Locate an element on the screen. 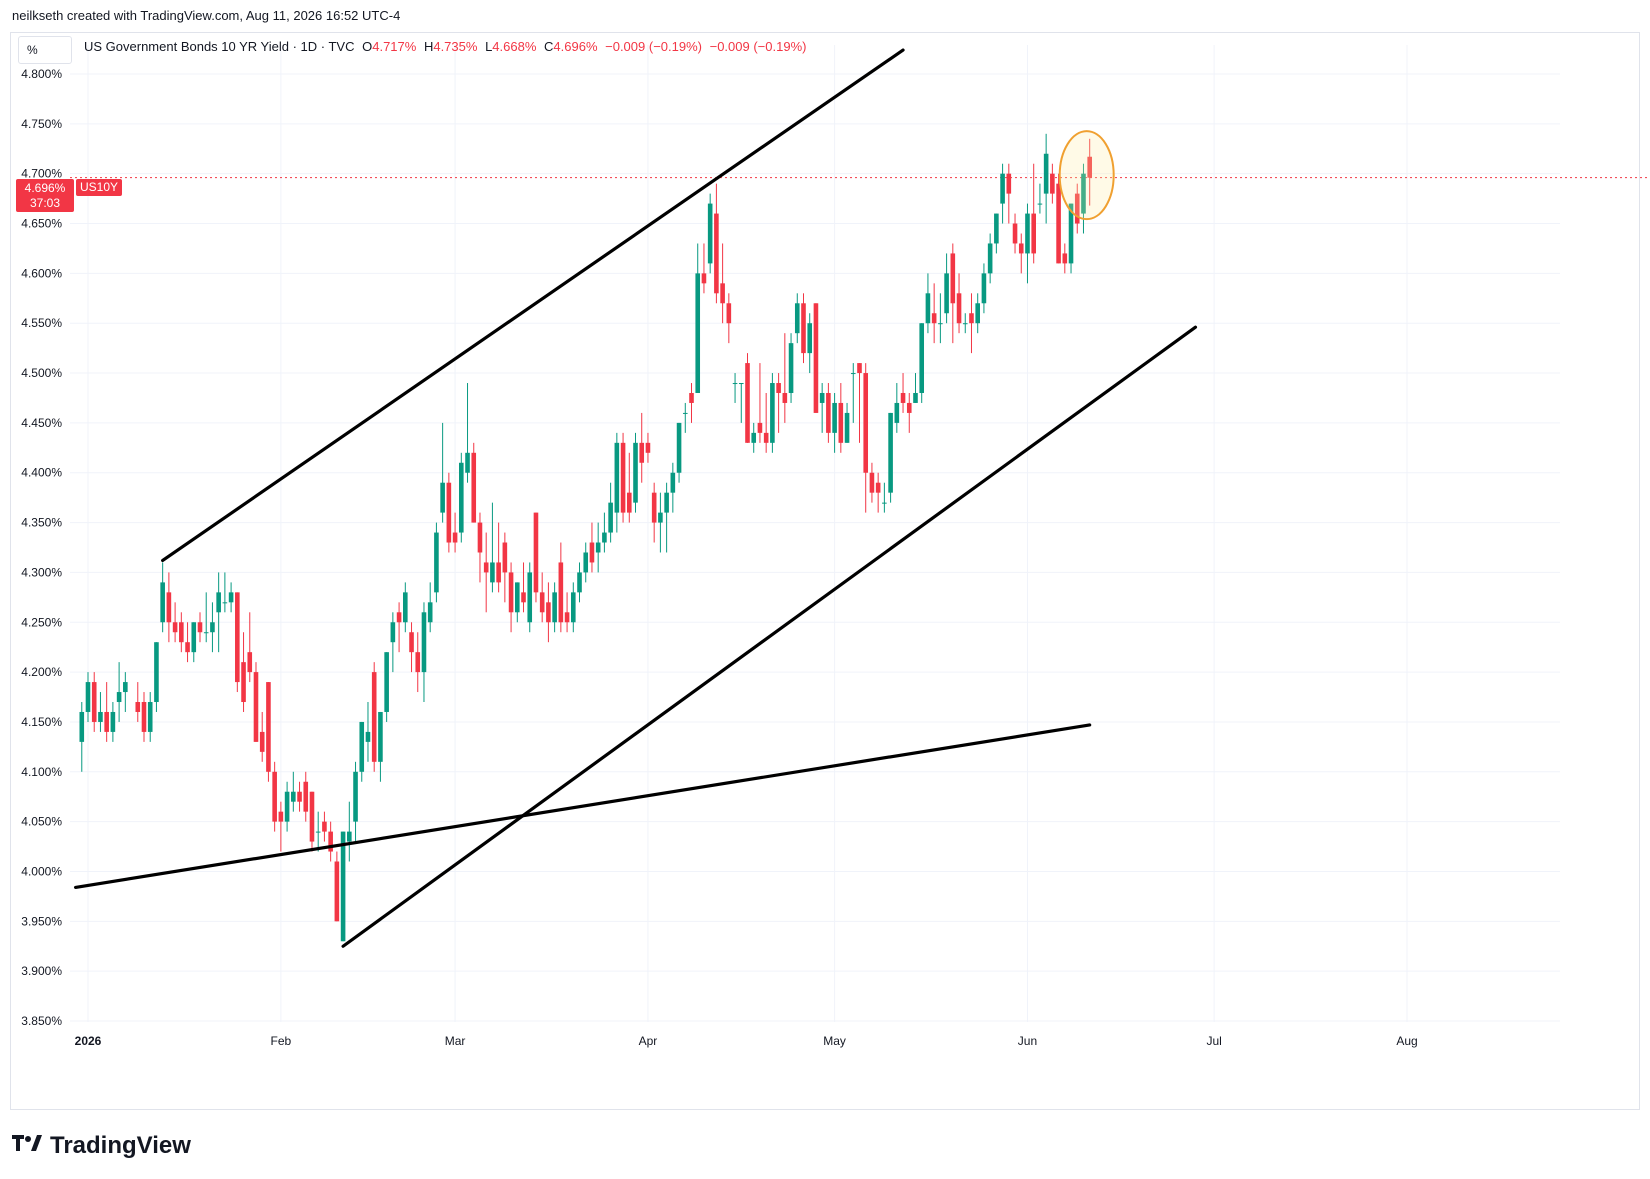  y-tick-label: 4.650% is located at coordinates (41, 224).